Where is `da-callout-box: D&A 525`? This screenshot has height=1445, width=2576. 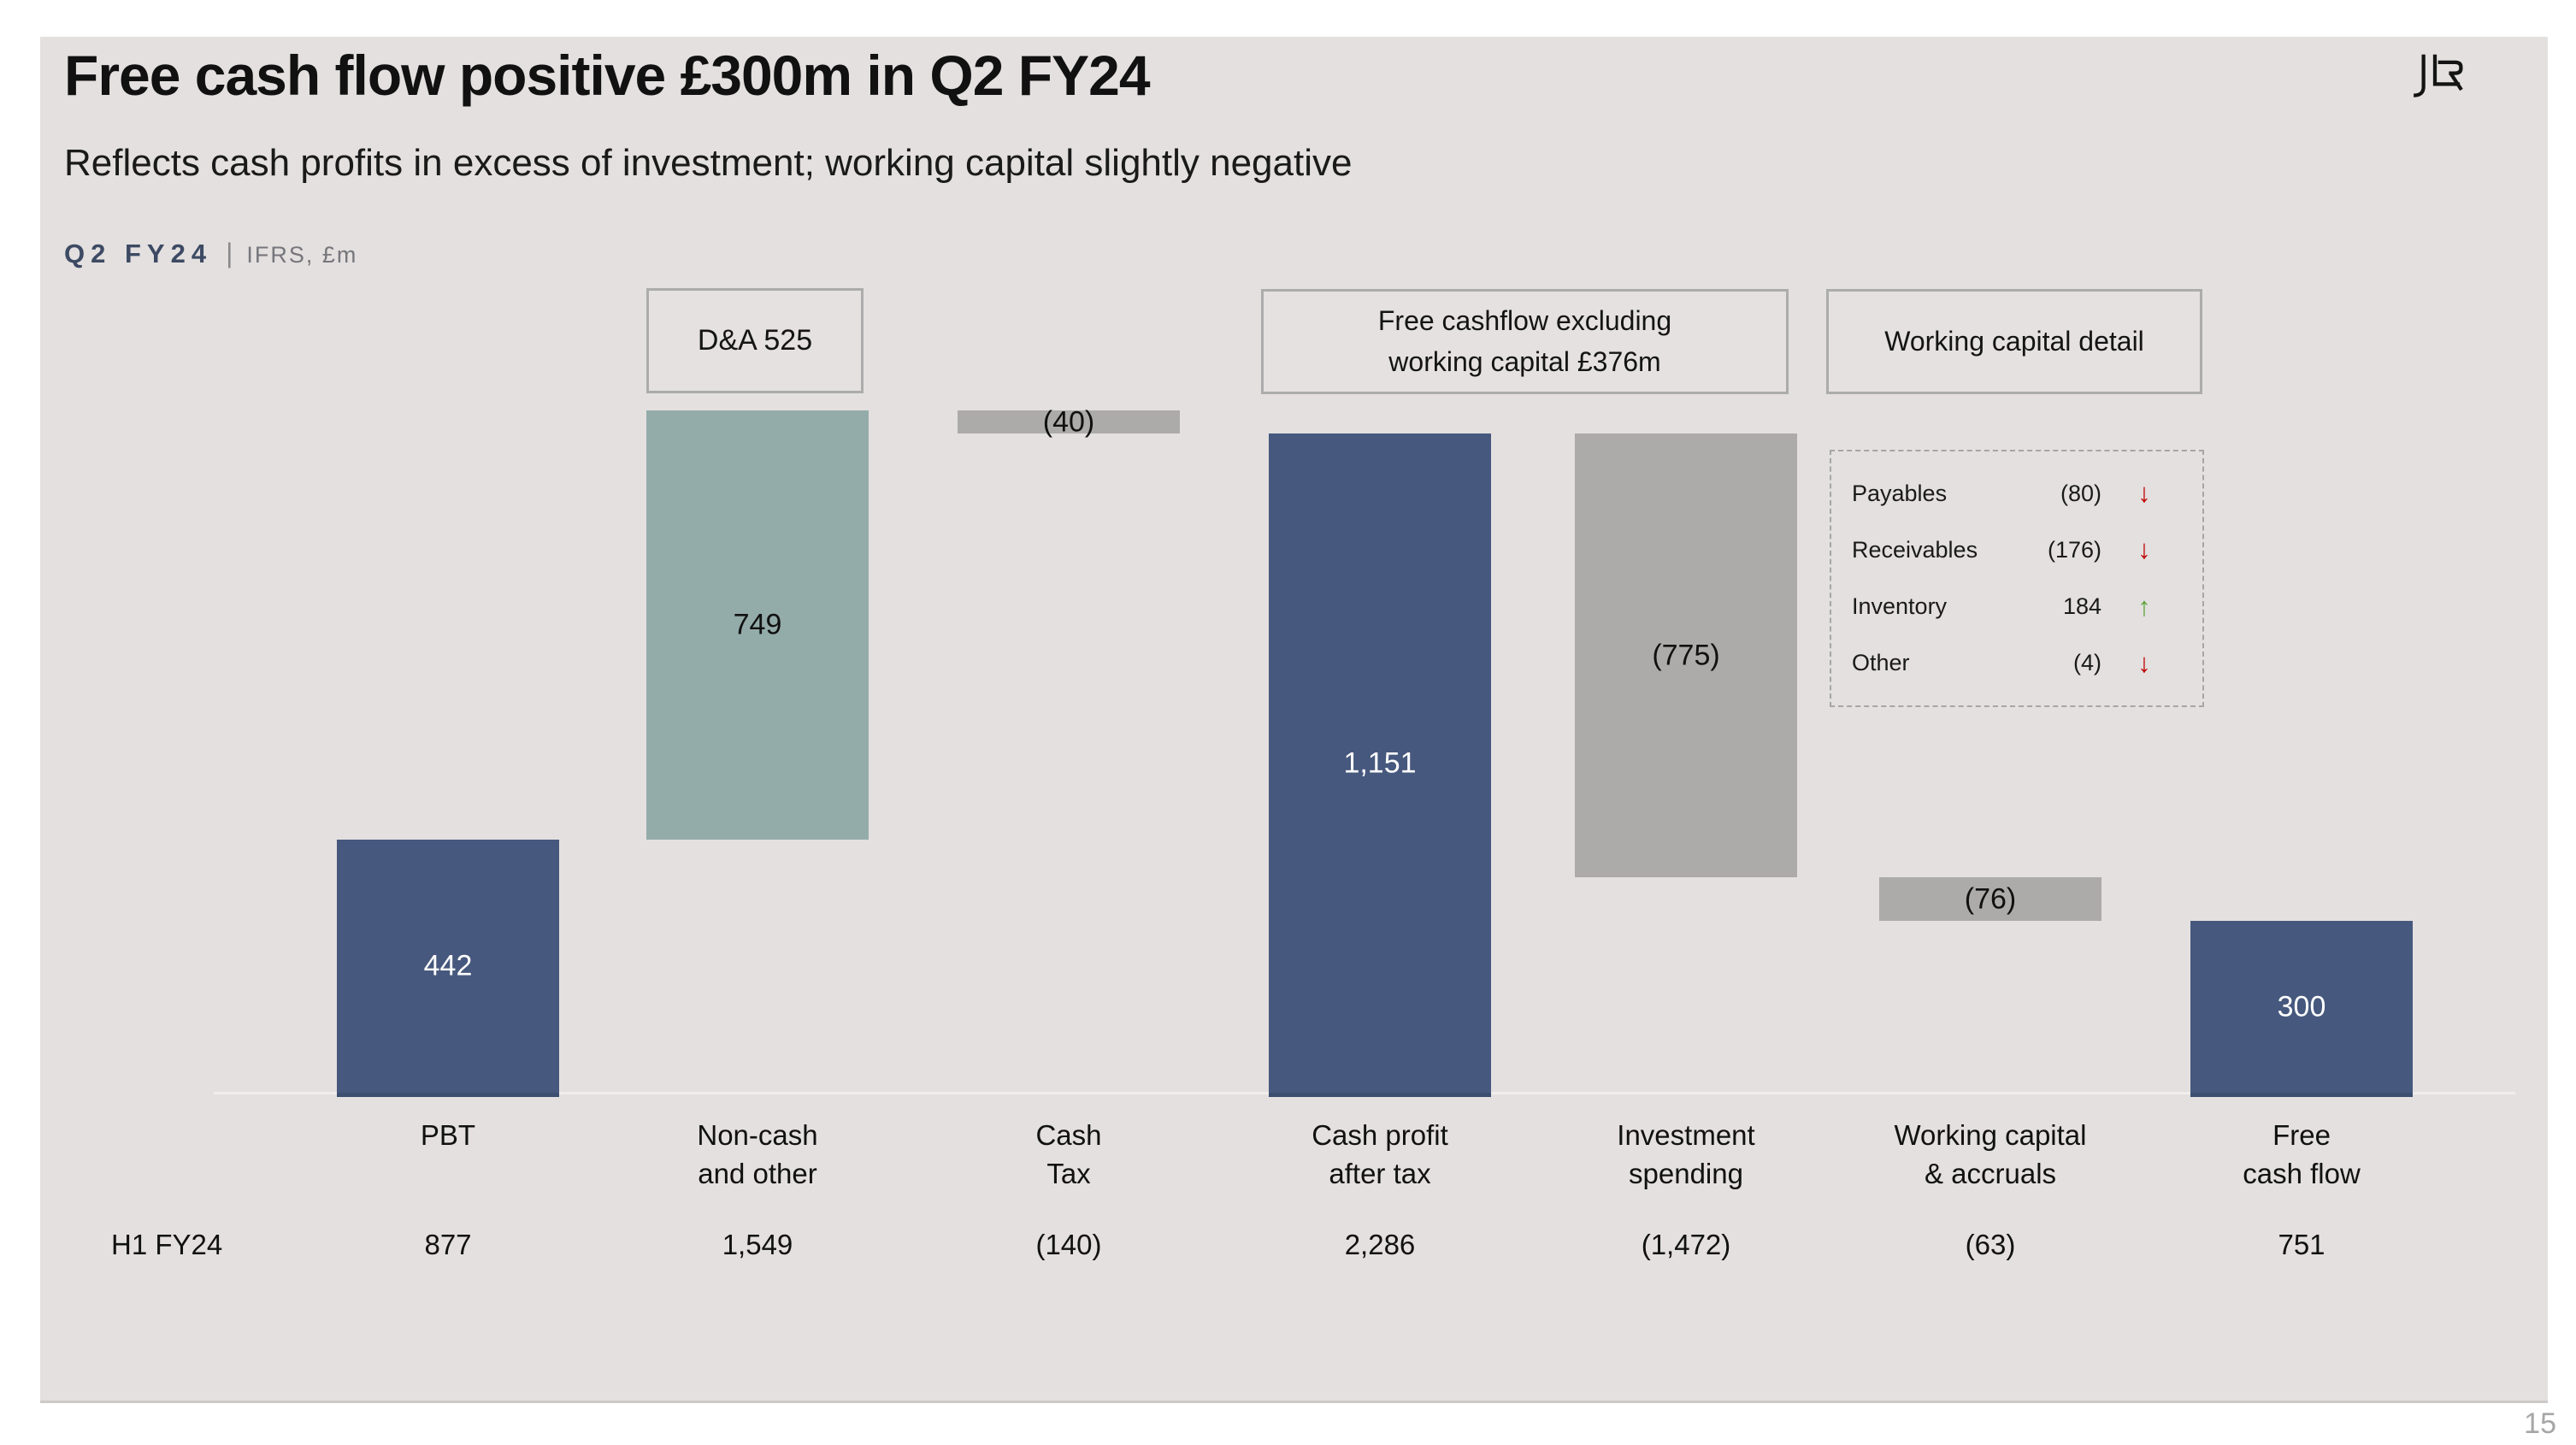
da-callout-box: D&A 525 is located at coordinates (755, 340).